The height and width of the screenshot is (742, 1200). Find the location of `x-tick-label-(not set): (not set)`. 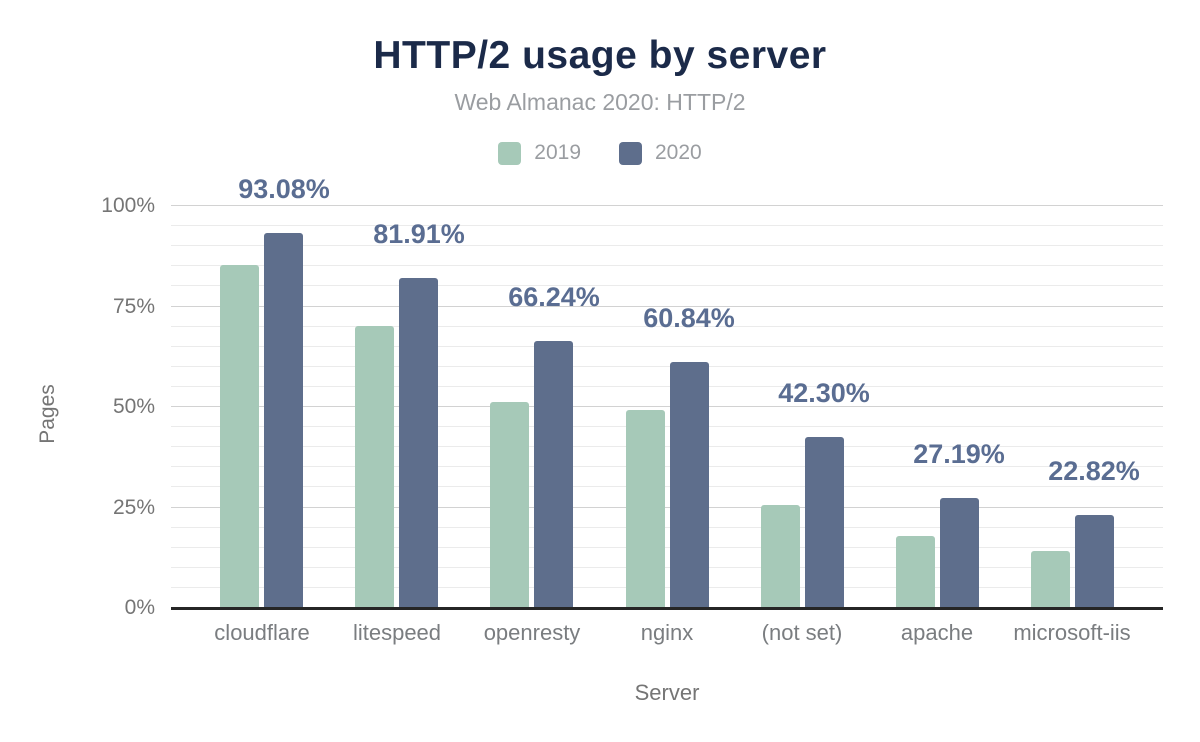

x-tick-label-(not set): (not set) is located at coordinates (802, 632).